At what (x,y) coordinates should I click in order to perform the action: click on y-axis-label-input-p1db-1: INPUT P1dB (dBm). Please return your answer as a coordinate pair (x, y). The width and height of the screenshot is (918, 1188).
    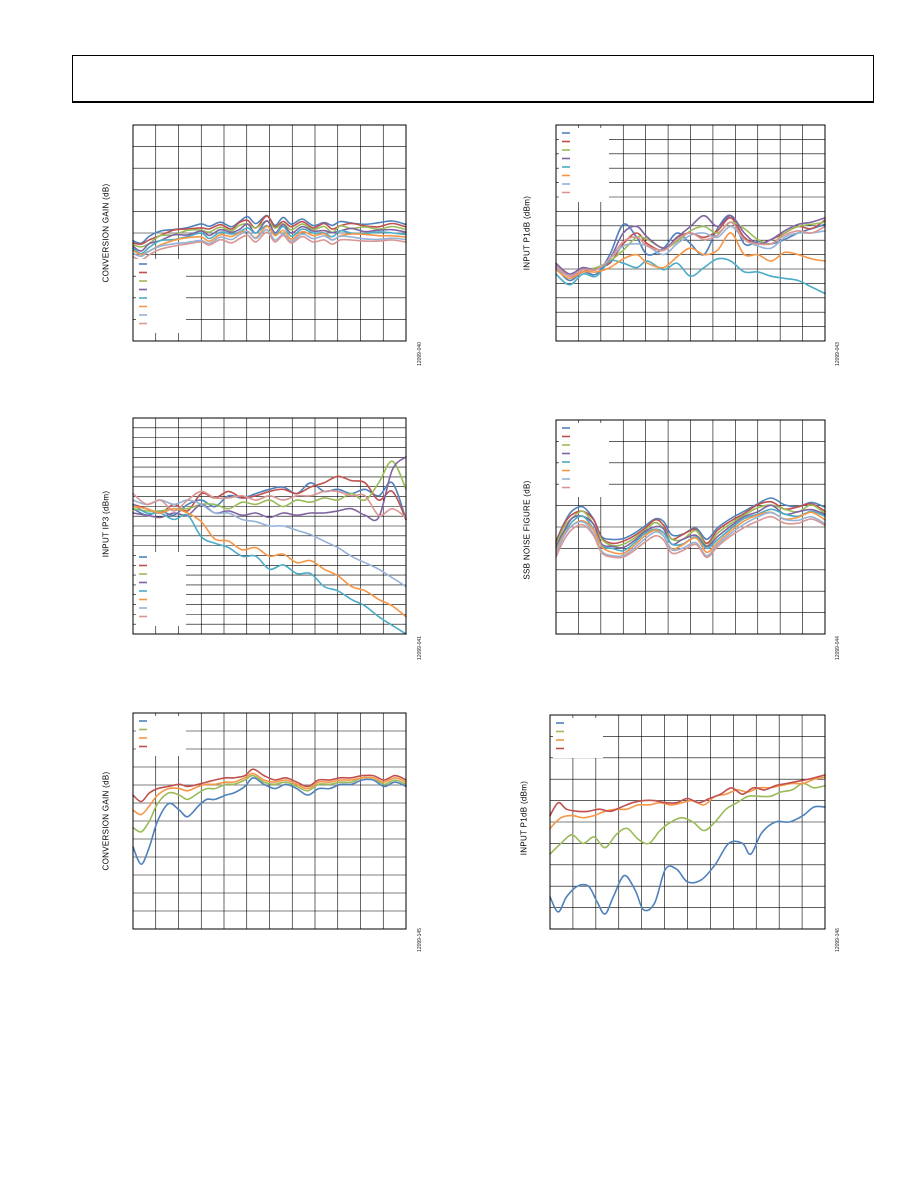
    Looking at the image, I should click on (527, 233).